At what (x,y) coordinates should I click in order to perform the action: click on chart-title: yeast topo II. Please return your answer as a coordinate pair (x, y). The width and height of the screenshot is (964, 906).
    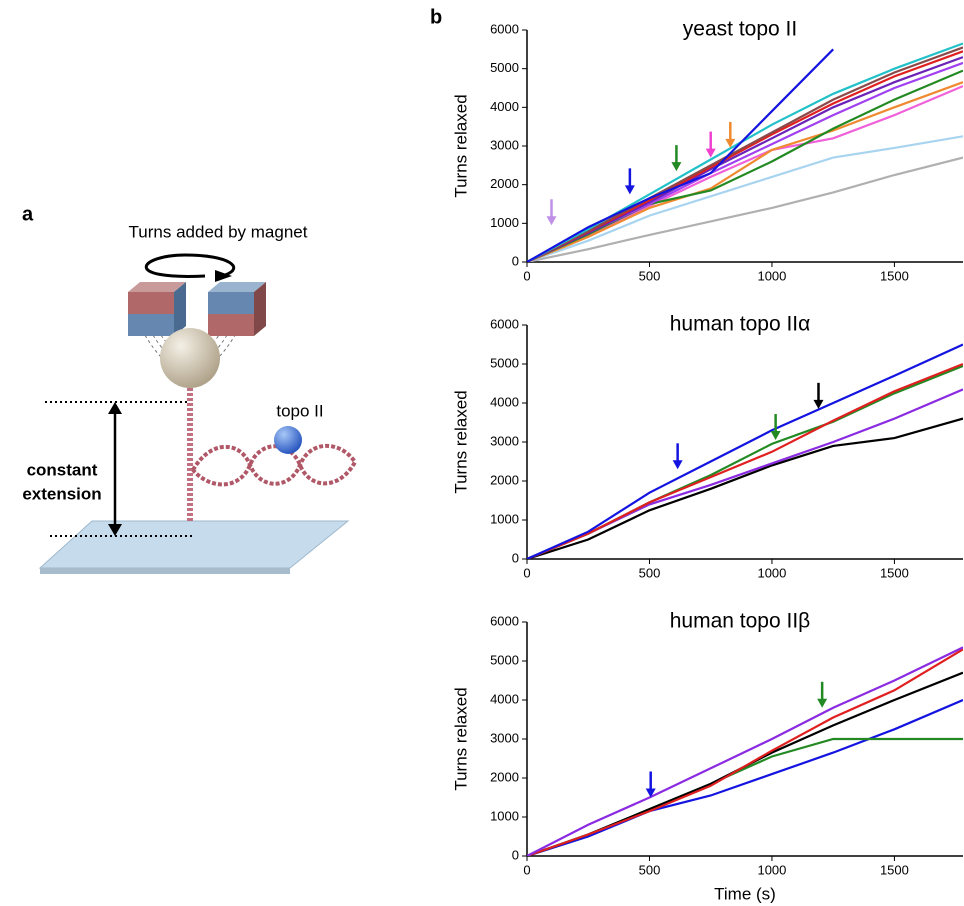
    Looking at the image, I should click on (740, 29).